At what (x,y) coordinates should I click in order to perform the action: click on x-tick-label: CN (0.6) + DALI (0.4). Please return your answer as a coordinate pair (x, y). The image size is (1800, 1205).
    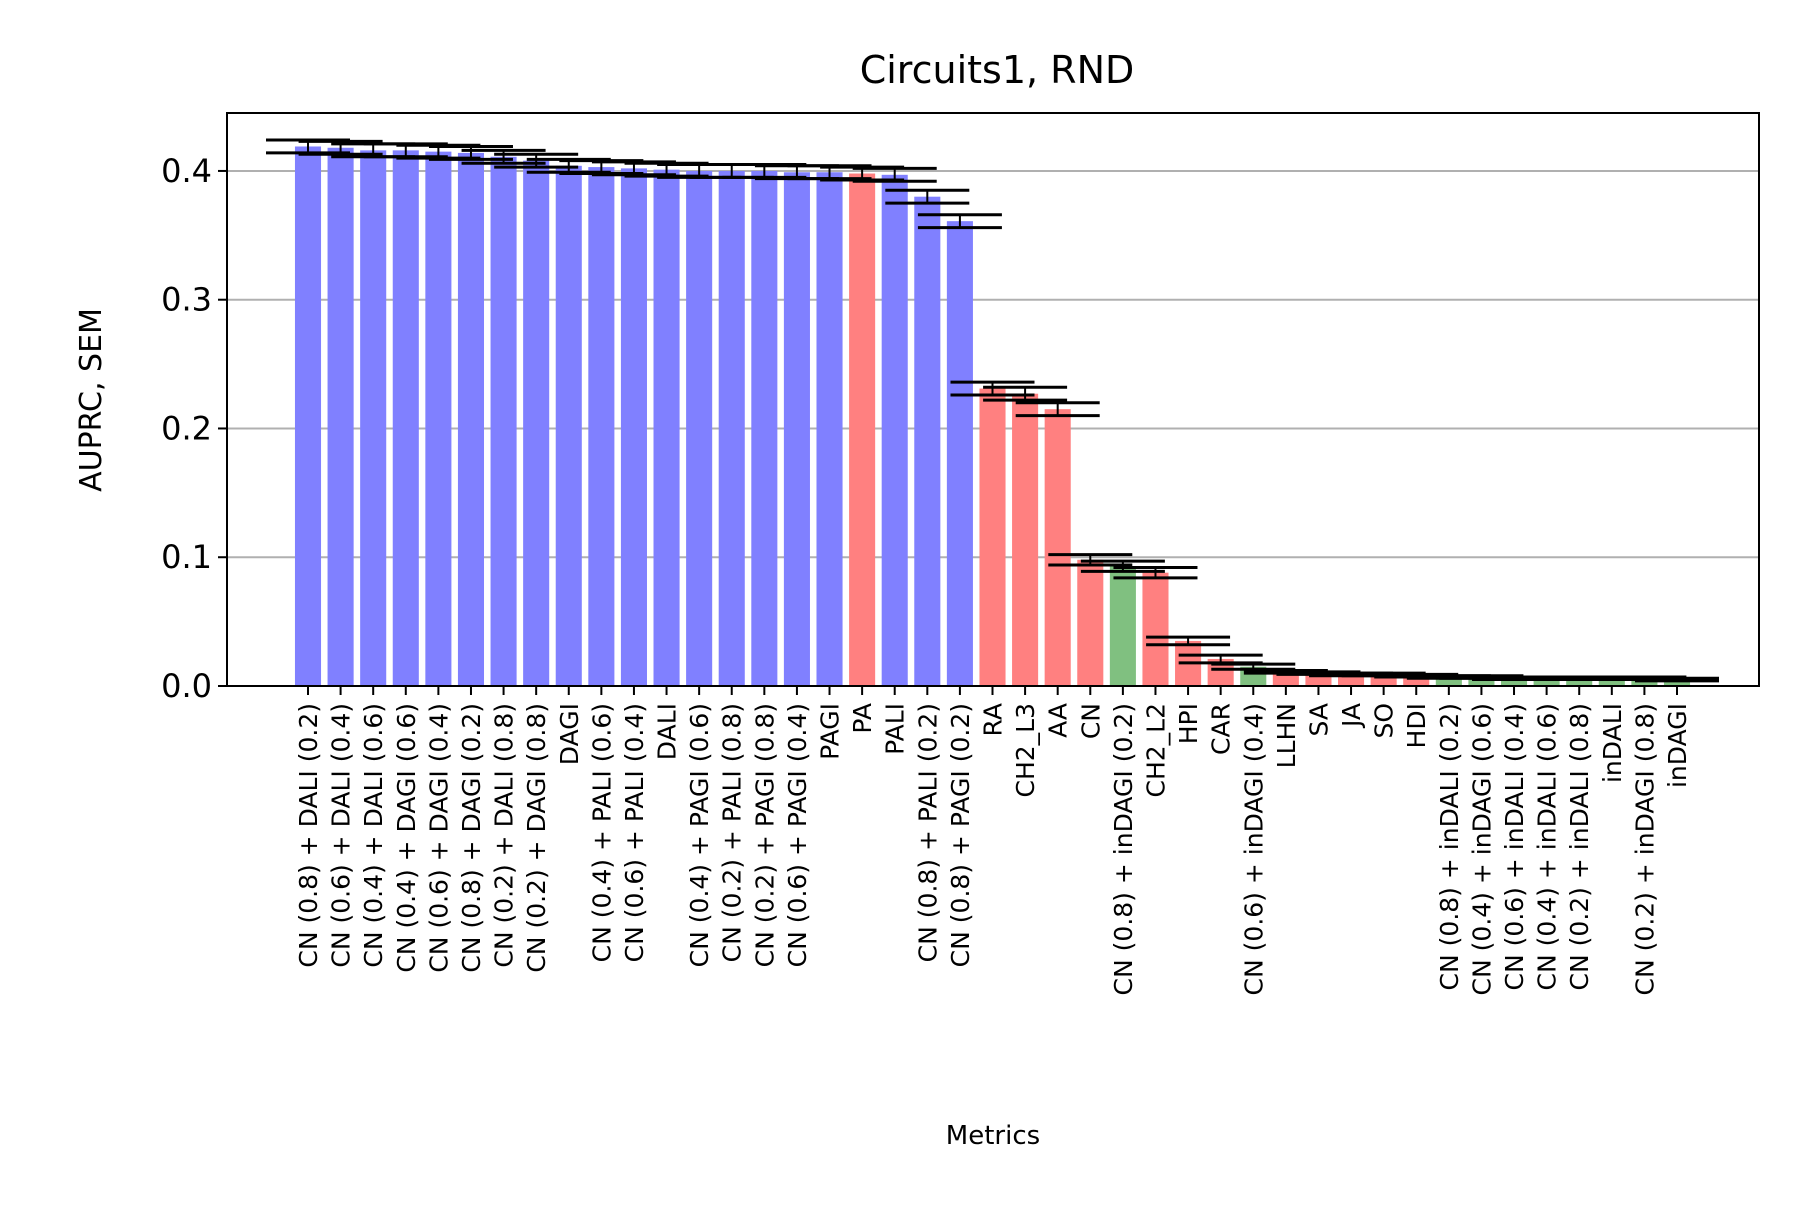
    Looking at the image, I should click on (341, 835).